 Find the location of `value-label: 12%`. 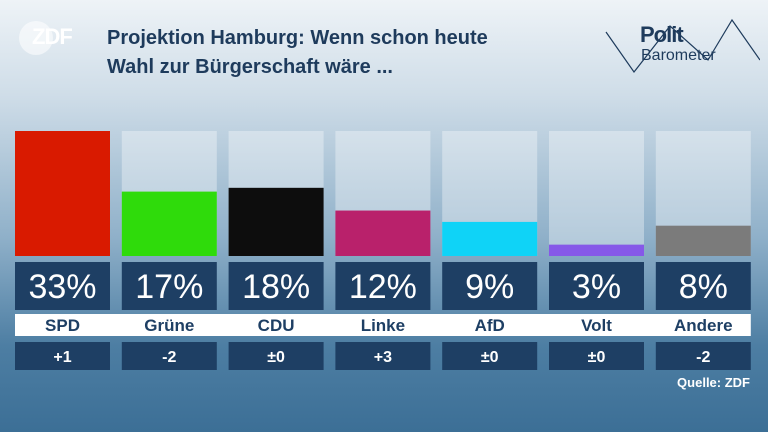

value-label: 12% is located at coordinates (383, 287).